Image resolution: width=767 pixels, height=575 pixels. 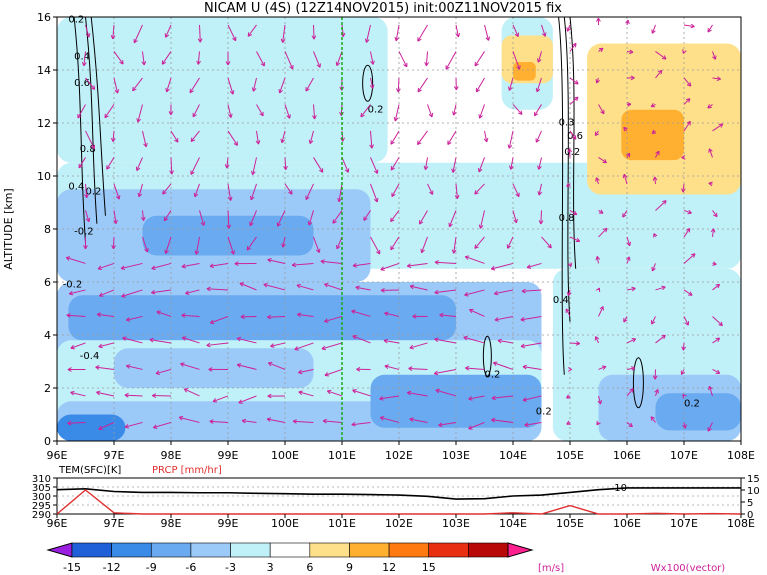 I want to click on ts-x-tick-label: 102E, so click(x=399, y=523).